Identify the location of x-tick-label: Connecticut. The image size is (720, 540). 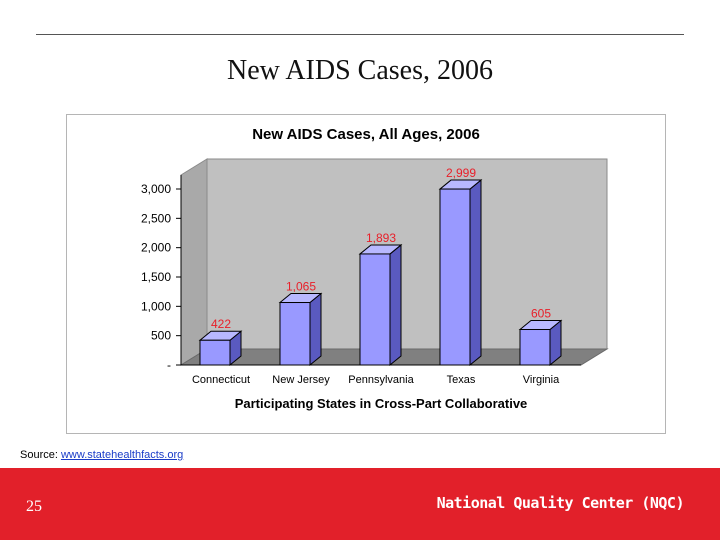
(221, 380).